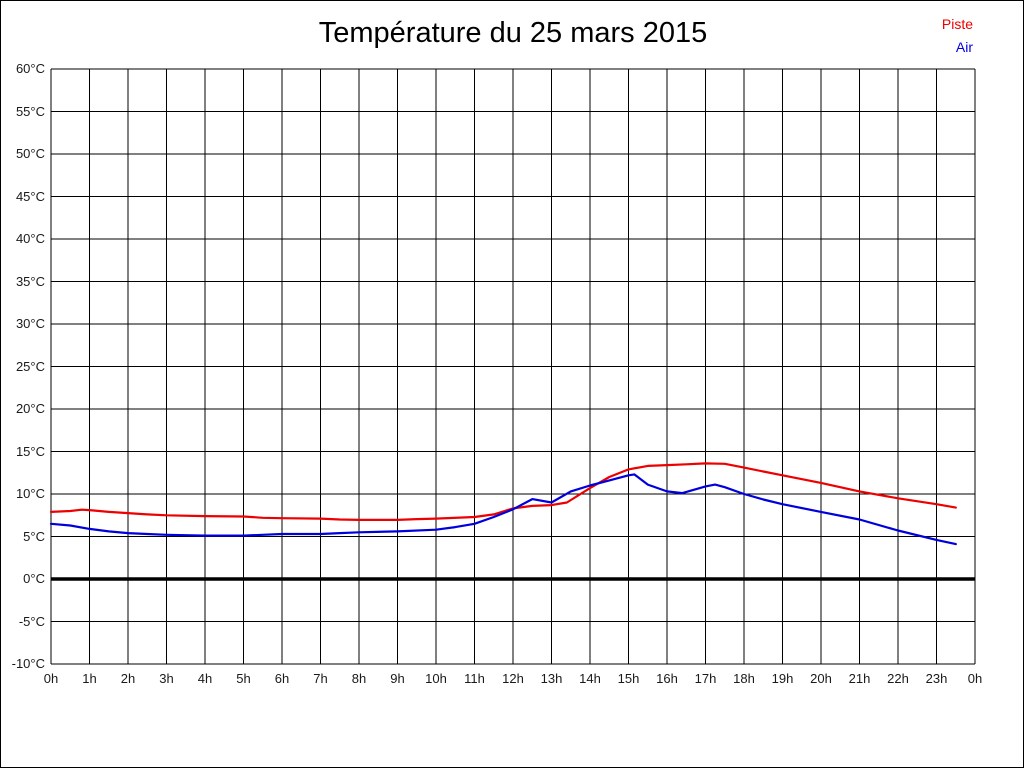  I want to click on x-tick-label: 3h, so click(166, 678).